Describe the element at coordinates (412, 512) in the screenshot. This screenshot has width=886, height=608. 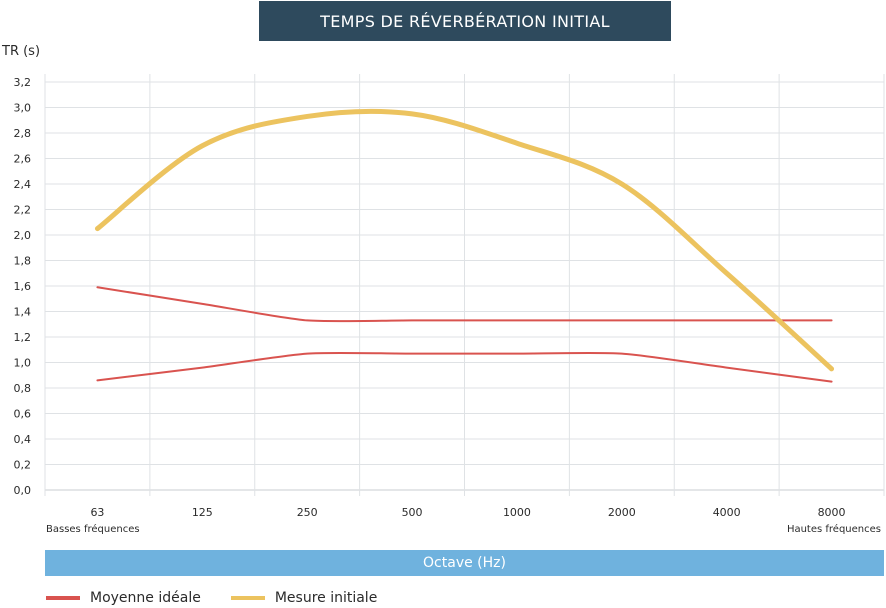
I see `x-tick-label: 500` at that location.